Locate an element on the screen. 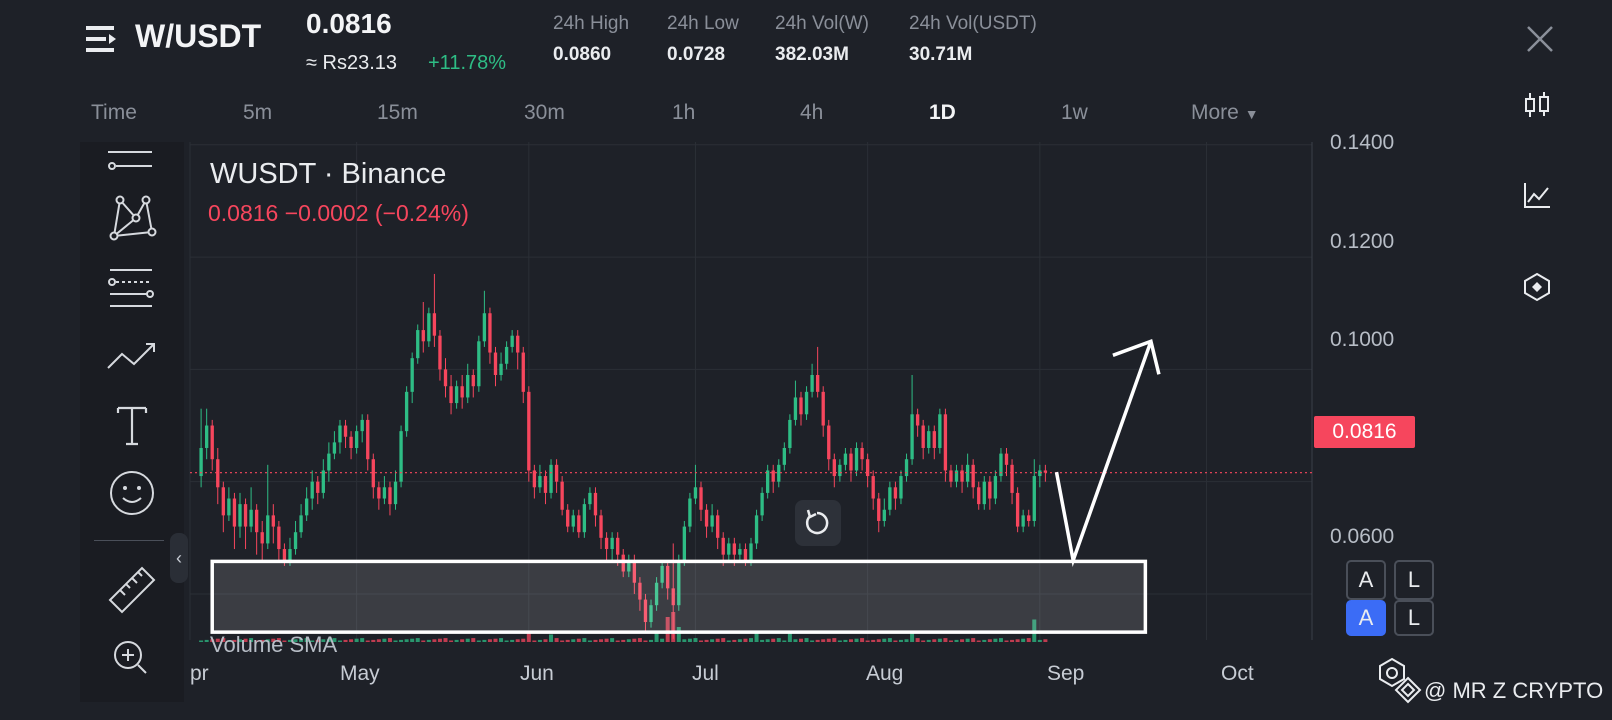 Image resolution: width=1612 pixels, height=720 pixels. ruler-tool-icon is located at coordinates (132, 588).